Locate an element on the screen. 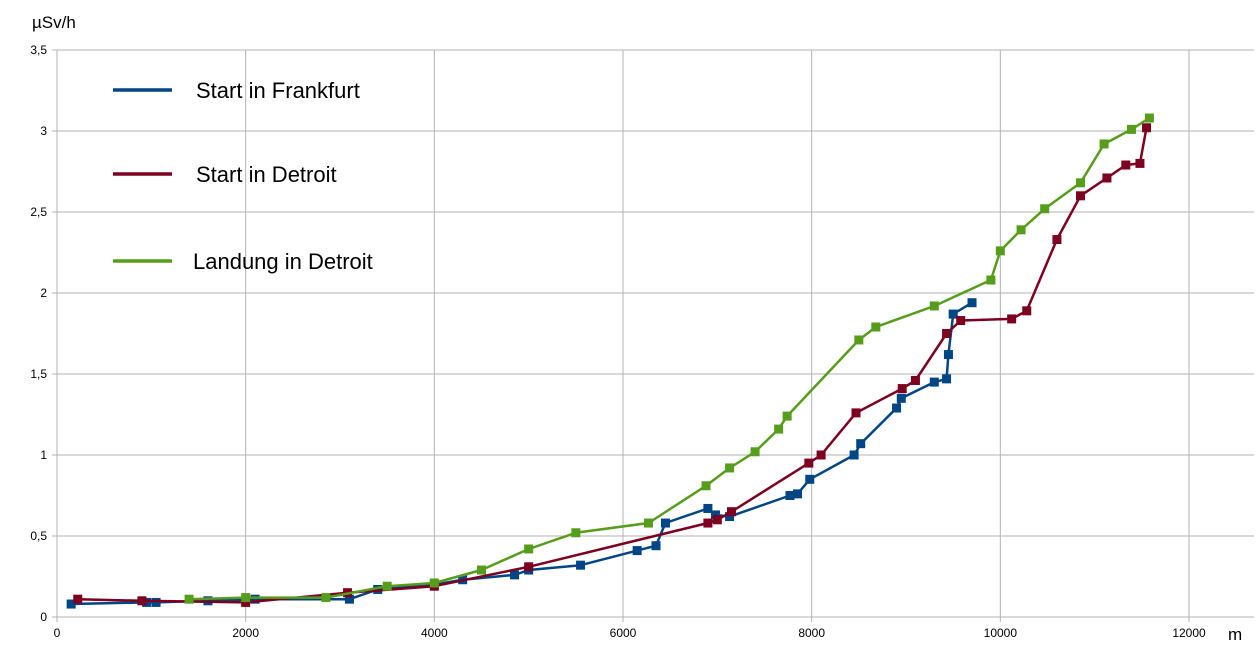  y-tick-label: 0 is located at coordinates (43, 617).